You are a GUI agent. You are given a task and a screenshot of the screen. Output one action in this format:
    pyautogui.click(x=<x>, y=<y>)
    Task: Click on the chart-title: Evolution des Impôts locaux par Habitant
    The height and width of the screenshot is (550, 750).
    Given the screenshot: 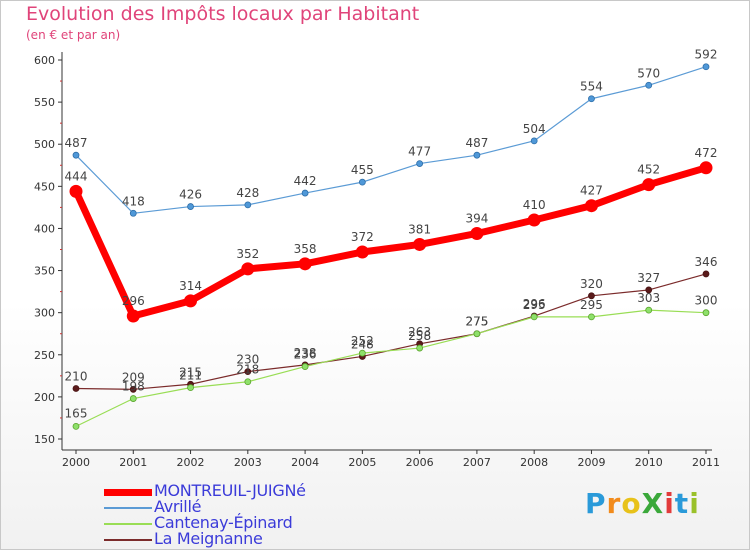 What is the action you would take?
    pyautogui.click(x=223, y=14)
    